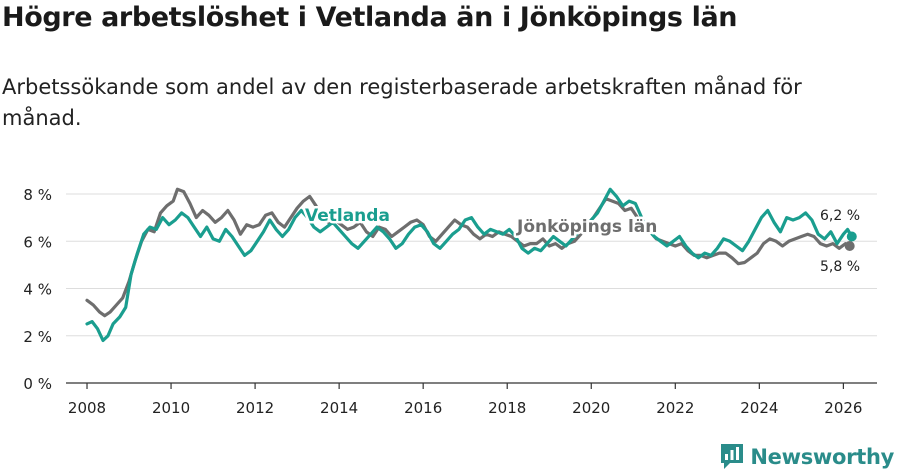  What do you see at coordinates (347, 216) in the screenshot?
I see `series-label-vetlanda: Vetlanda` at bounding box center [347, 216].